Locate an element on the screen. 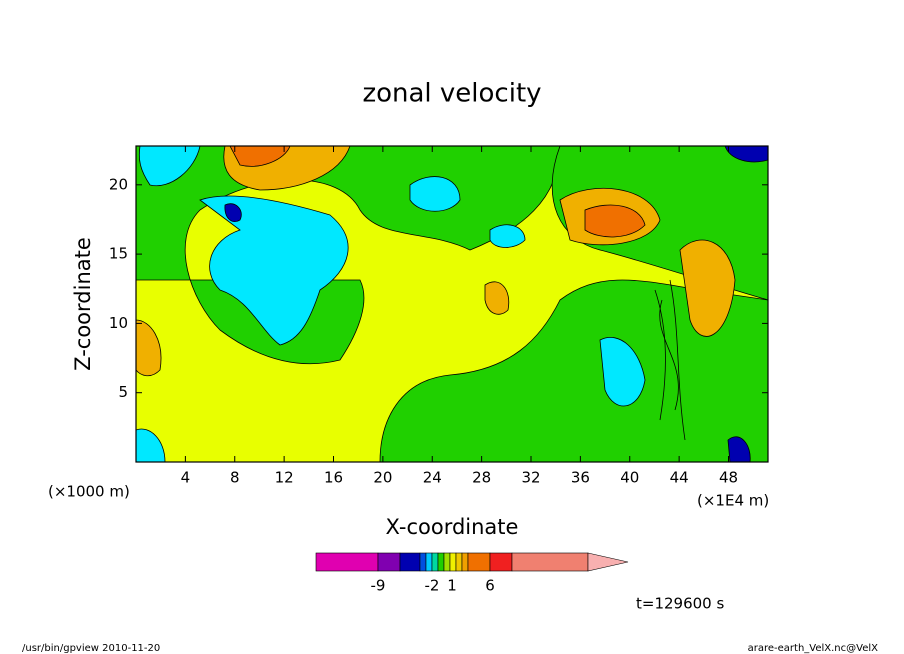 This screenshot has height=654, width=904. x-tick-label: 20 is located at coordinates (382, 478).